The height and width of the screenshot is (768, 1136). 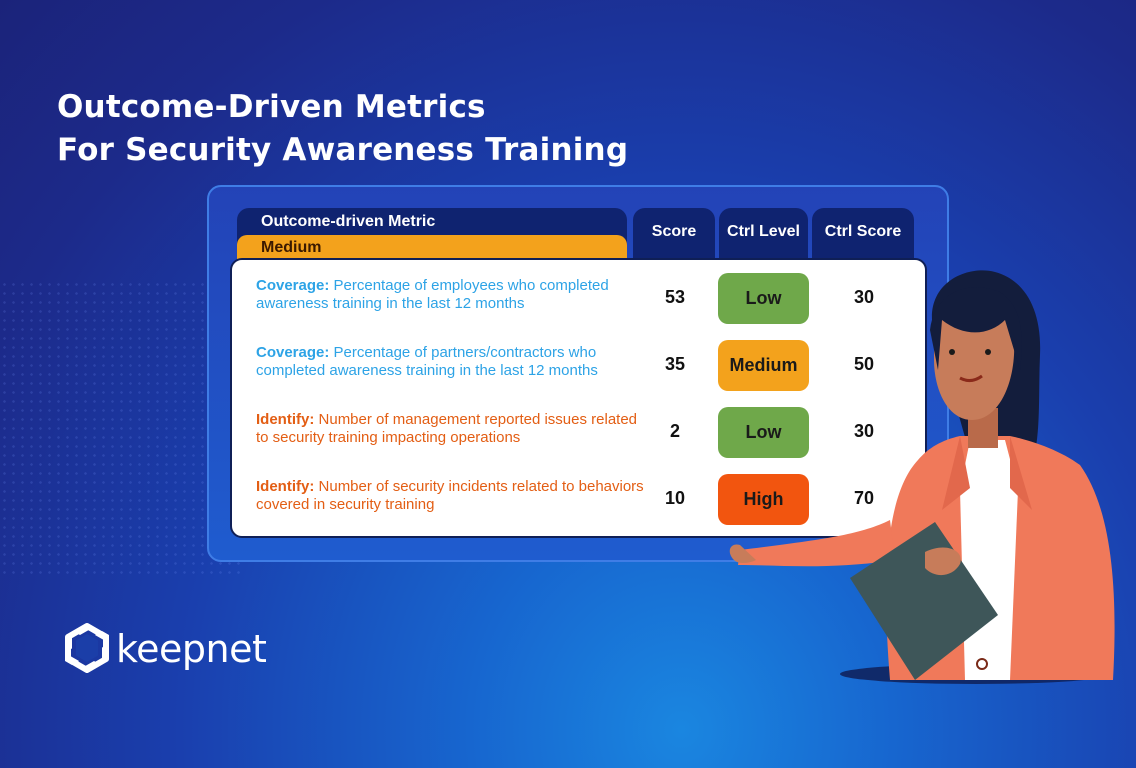 I want to click on ctrl-score-column-header: Ctrl Score, so click(x=863, y=235).